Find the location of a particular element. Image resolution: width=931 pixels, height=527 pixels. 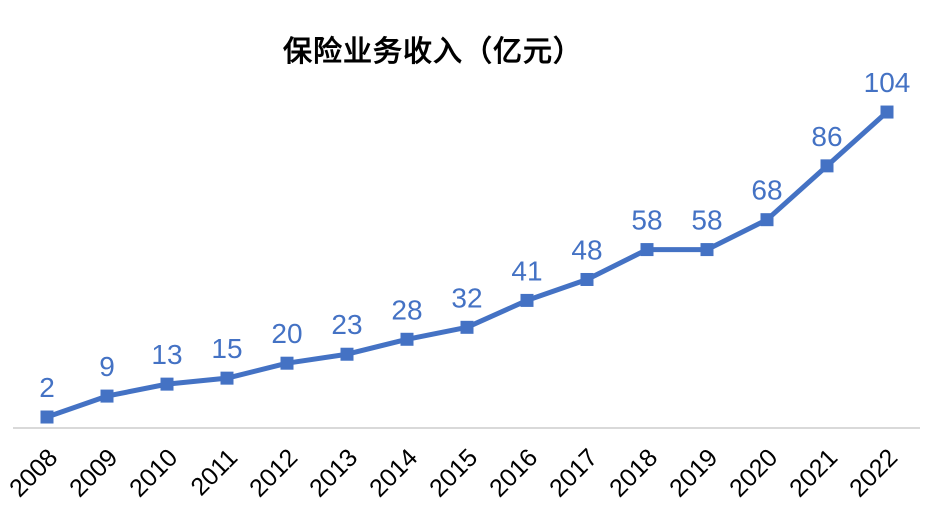

x-tick-label: 2020 is located at coordinates (753, 472).